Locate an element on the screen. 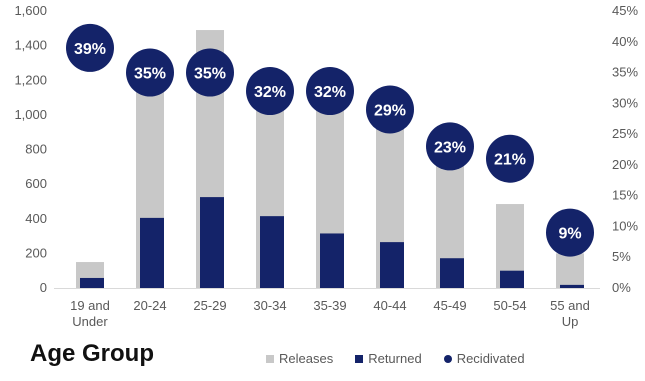 This screenshot has height=381, width=645. y-right-tick-label: 15% is located at coordinates (625, 195).